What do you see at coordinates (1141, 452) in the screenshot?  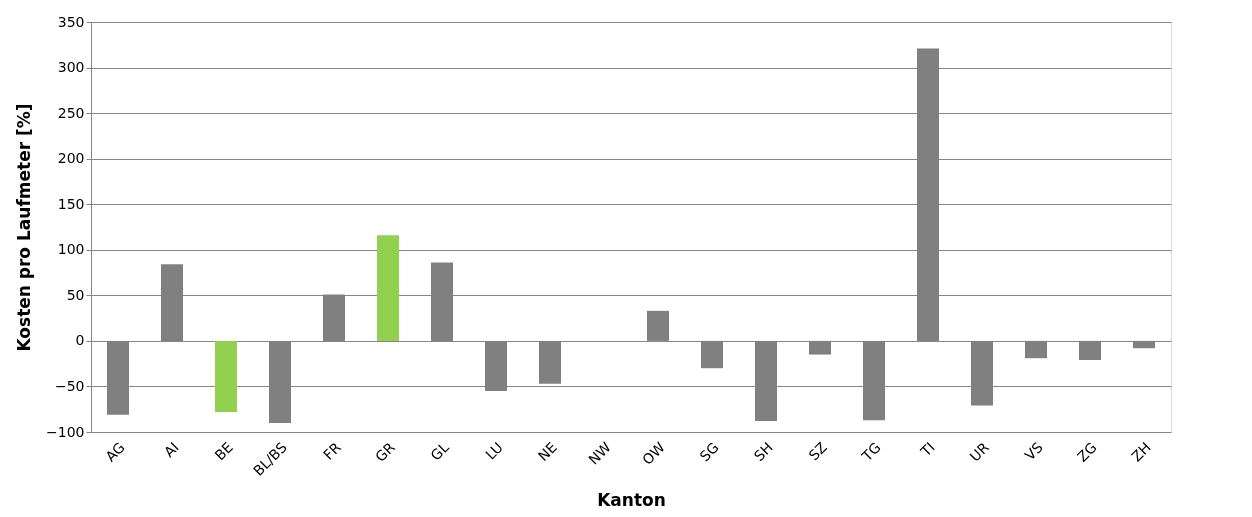 I see `x-tick-label: ZH` at bounding box center [1141, 452].